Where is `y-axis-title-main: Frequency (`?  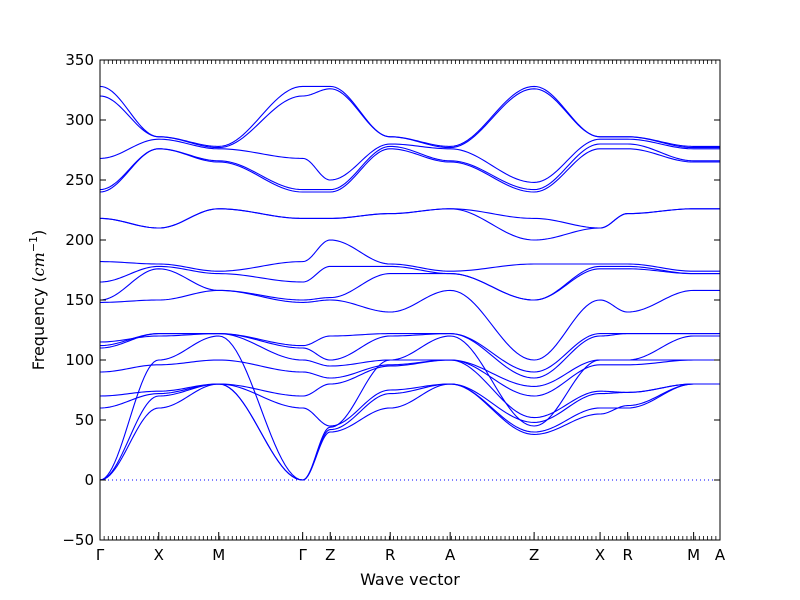 y-axis-title-main: Frequency ( is located at coordinates (38, 323).